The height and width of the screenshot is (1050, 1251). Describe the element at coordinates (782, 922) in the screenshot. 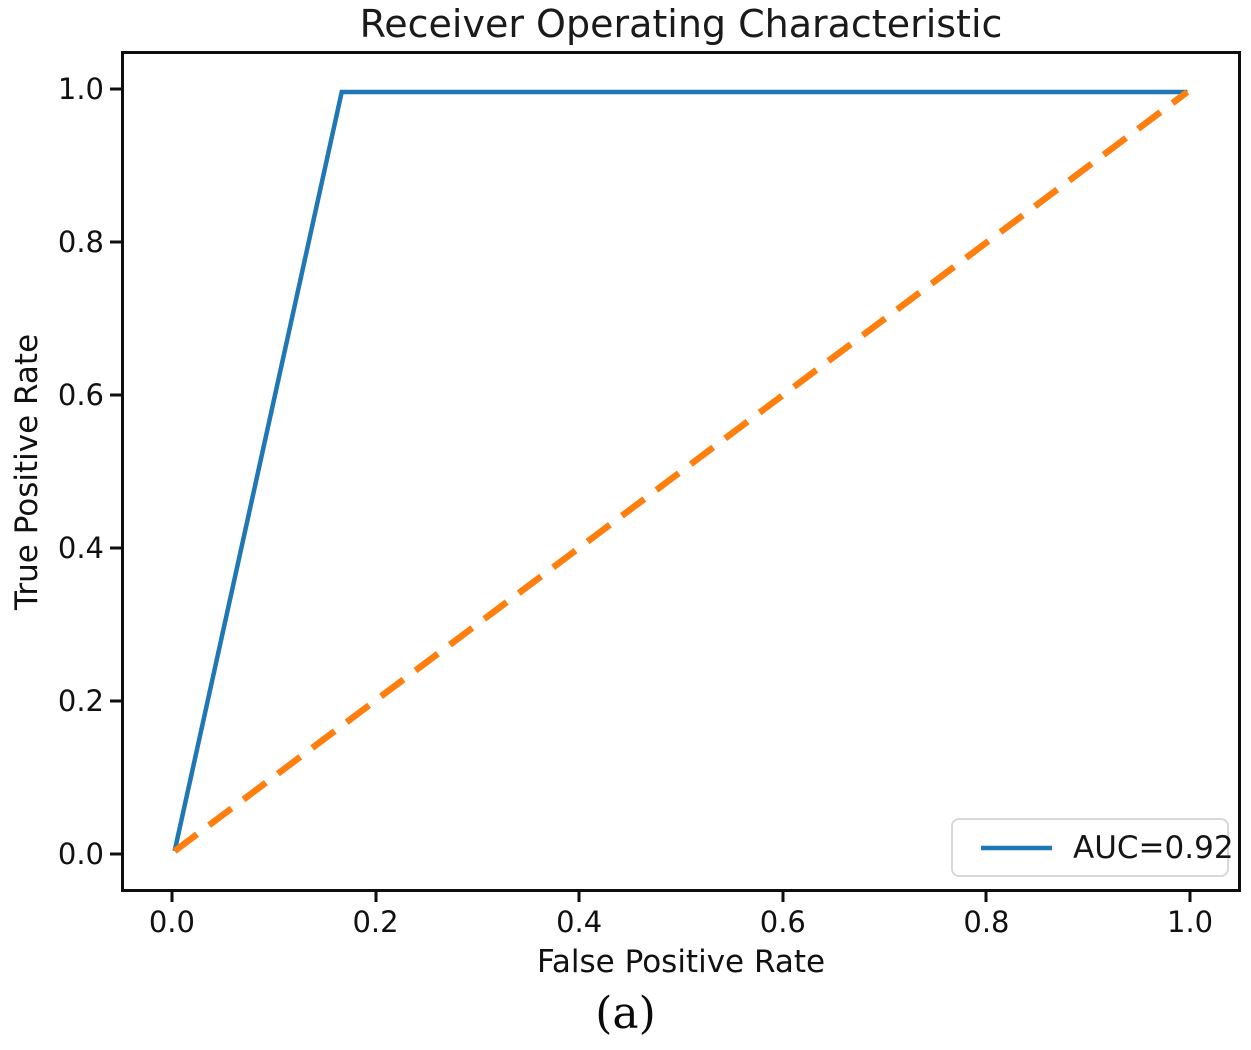

I see `x-tick-label: 0.6` at that location.